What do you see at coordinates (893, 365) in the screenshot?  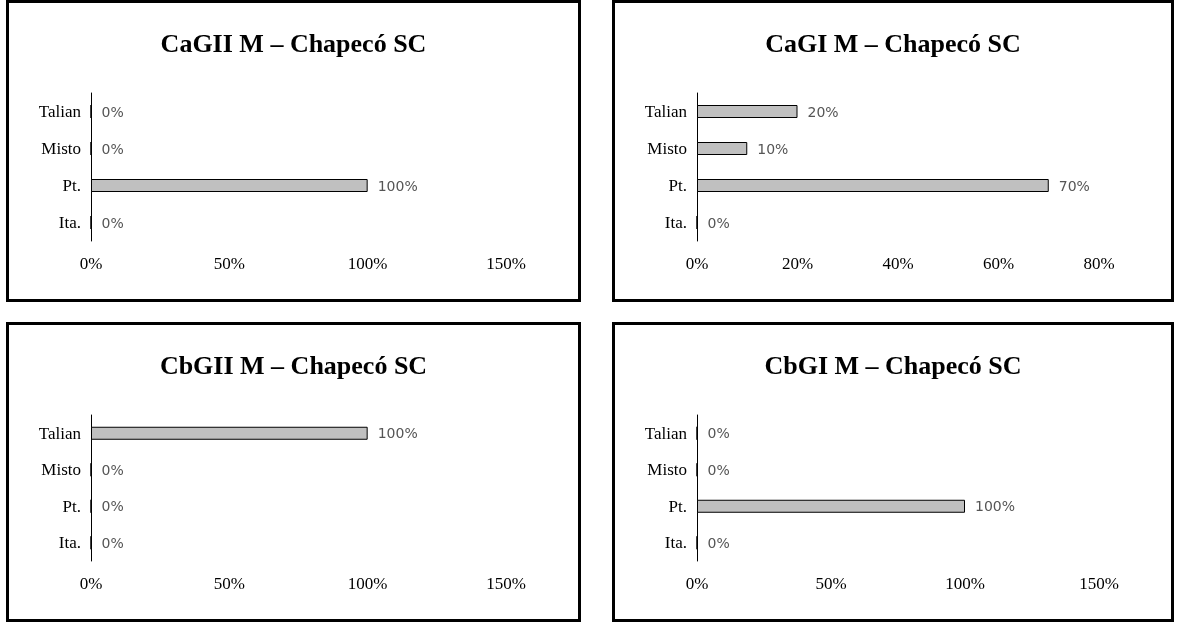 I see `chart-title: CbGI M – Chapecó SC` at bounding box center [893, 365].